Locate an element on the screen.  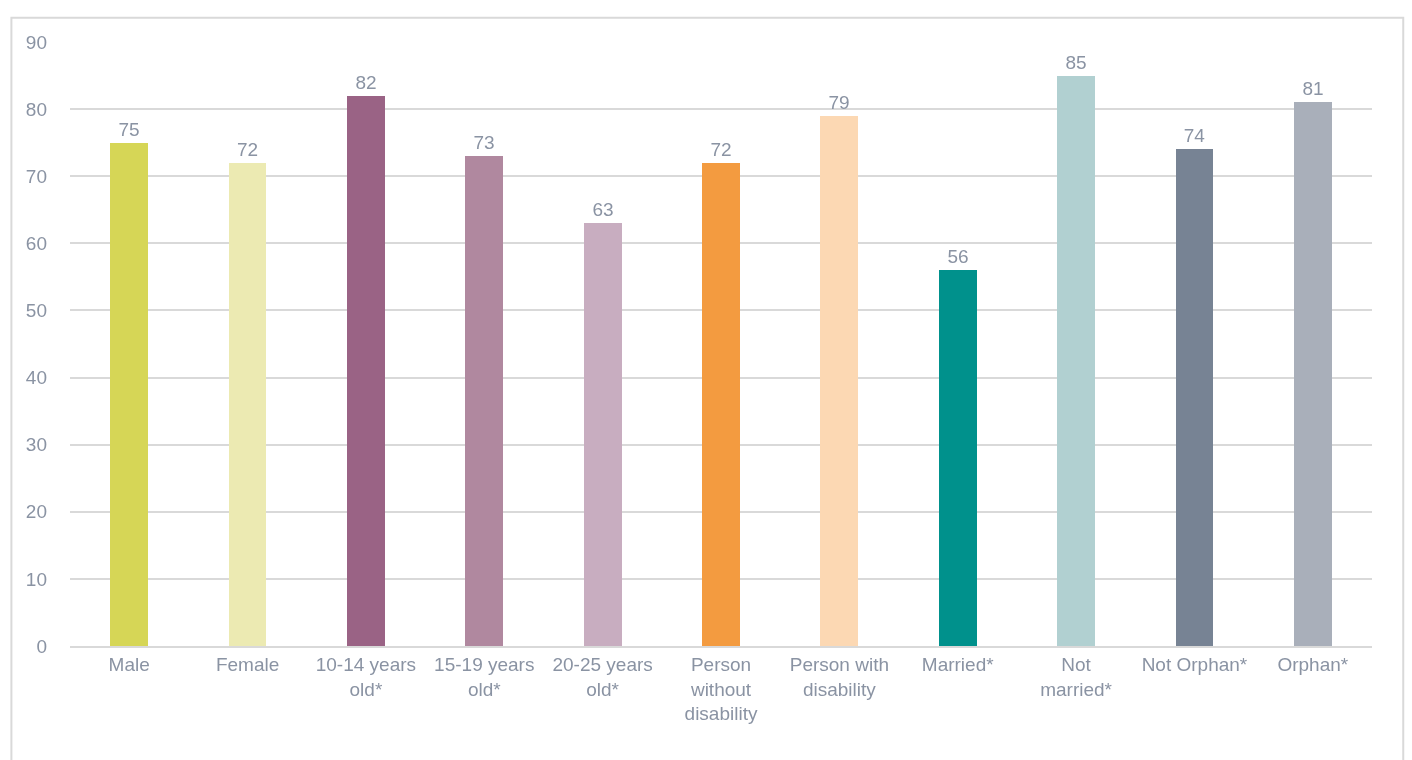
x-tick-label: Female is located at coordinates (247, 664).